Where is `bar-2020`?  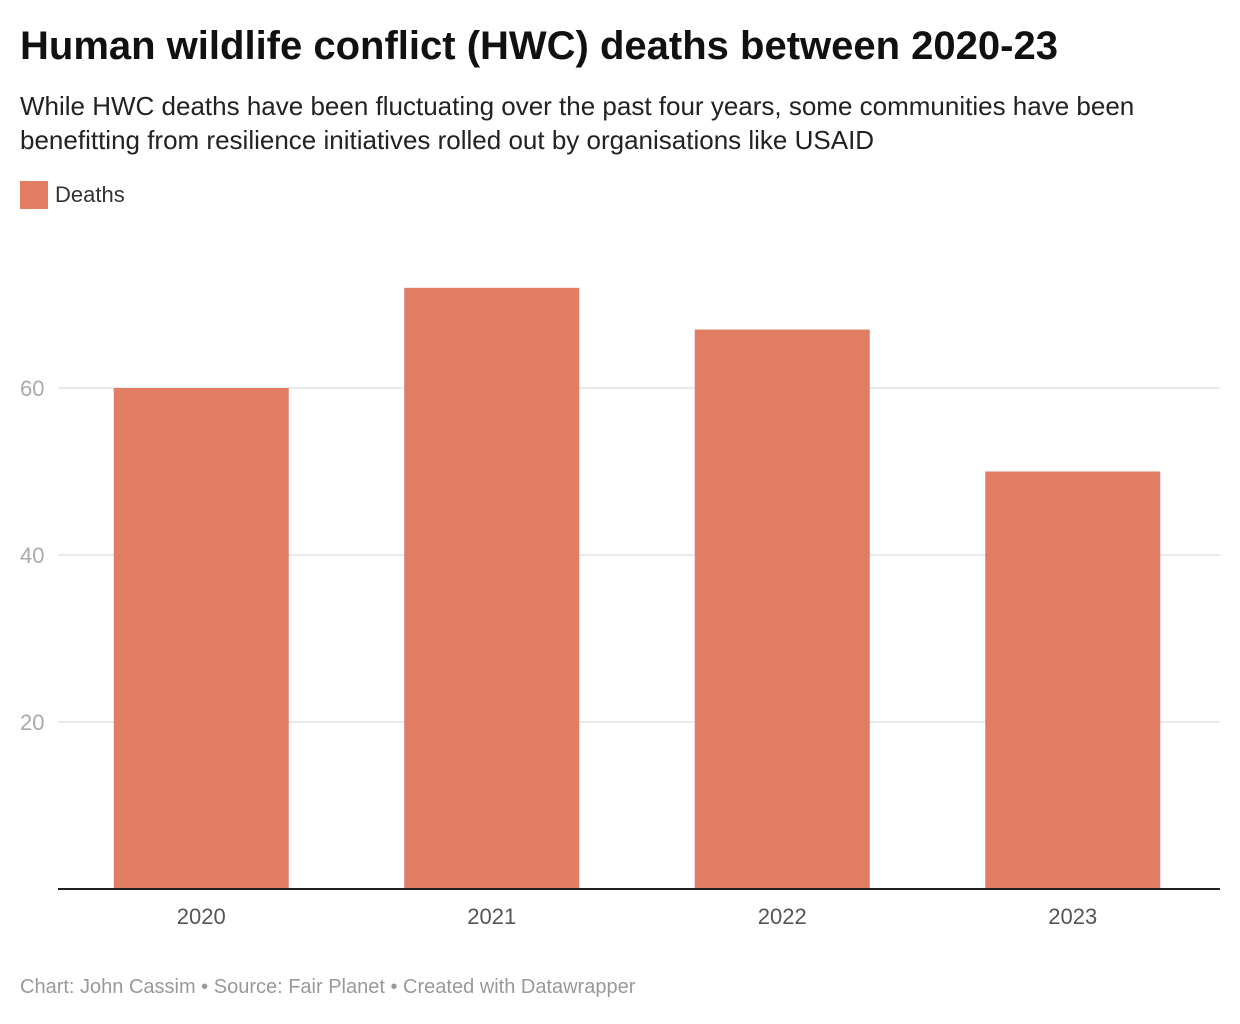
bar-2020 is located at coordinates (201, 638).